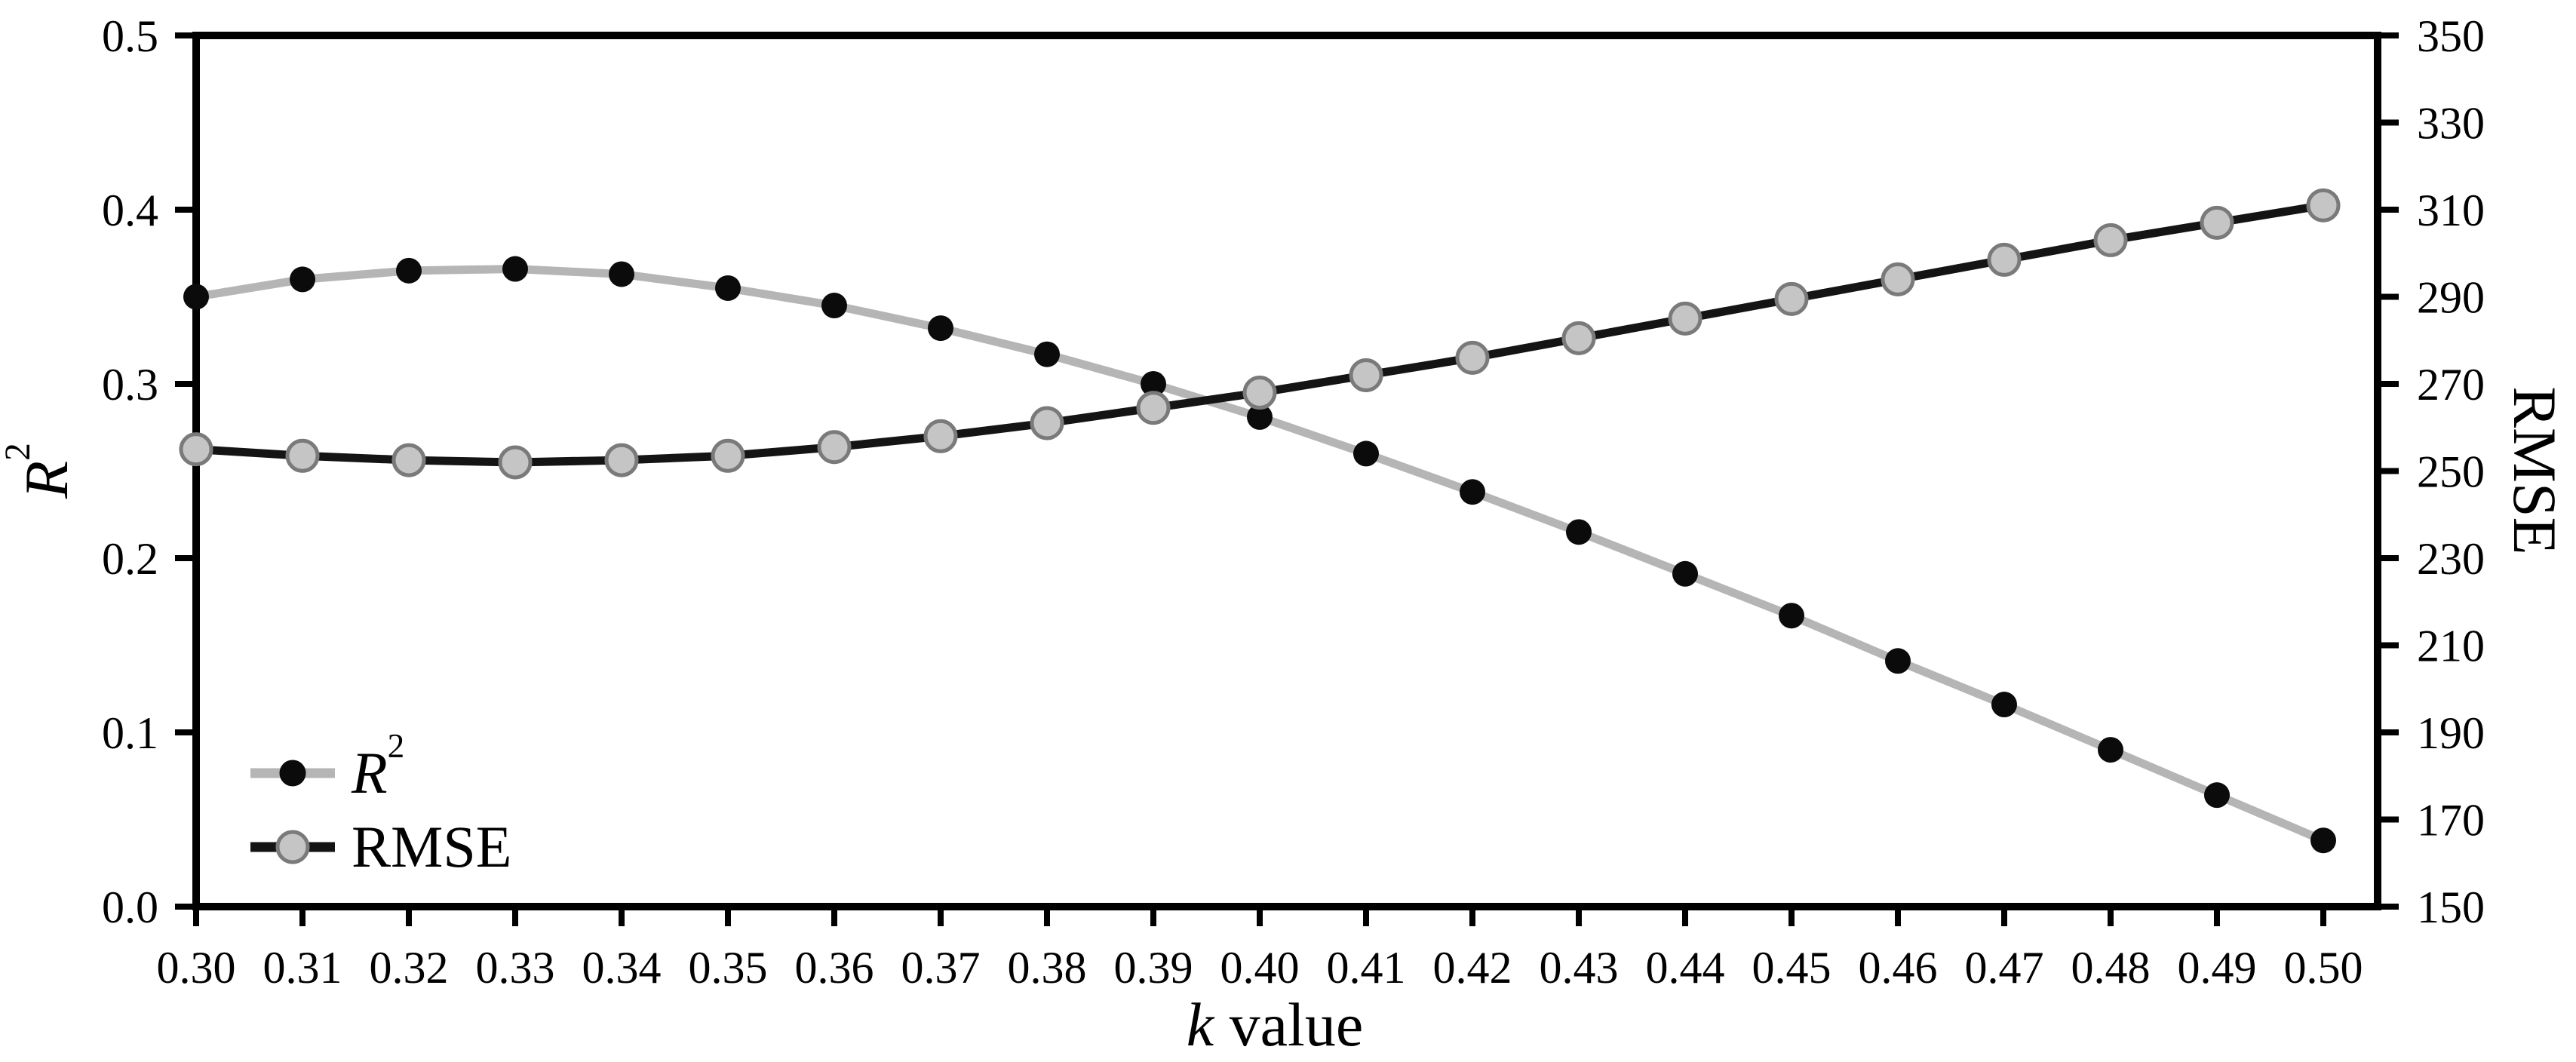 The height and width of the screenshot is (1062, 2576). Describe the element at coordinates (834, 968) in the screenshot. I see `x-axis-tick-label: 0.36` at that location.